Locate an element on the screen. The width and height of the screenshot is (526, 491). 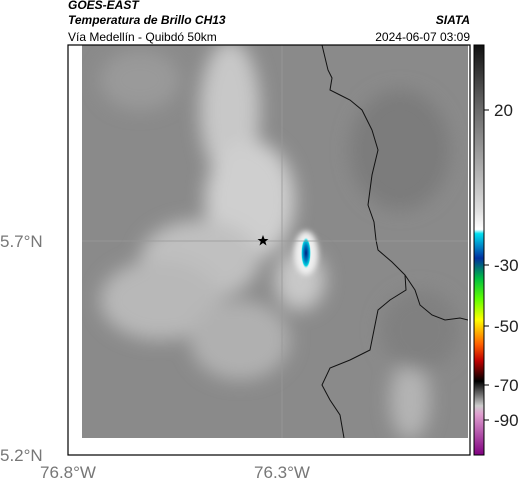
lat-label: 5.7°N is located at coordinates (21, 241).